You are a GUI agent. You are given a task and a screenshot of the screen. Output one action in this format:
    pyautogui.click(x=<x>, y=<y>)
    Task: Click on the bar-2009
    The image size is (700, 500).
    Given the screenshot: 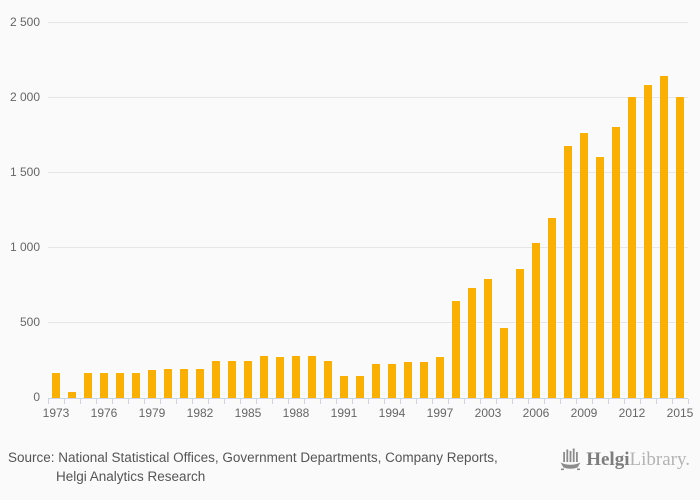 What is the action you would take?
    pyautogui.click(x=584, y=265)
    